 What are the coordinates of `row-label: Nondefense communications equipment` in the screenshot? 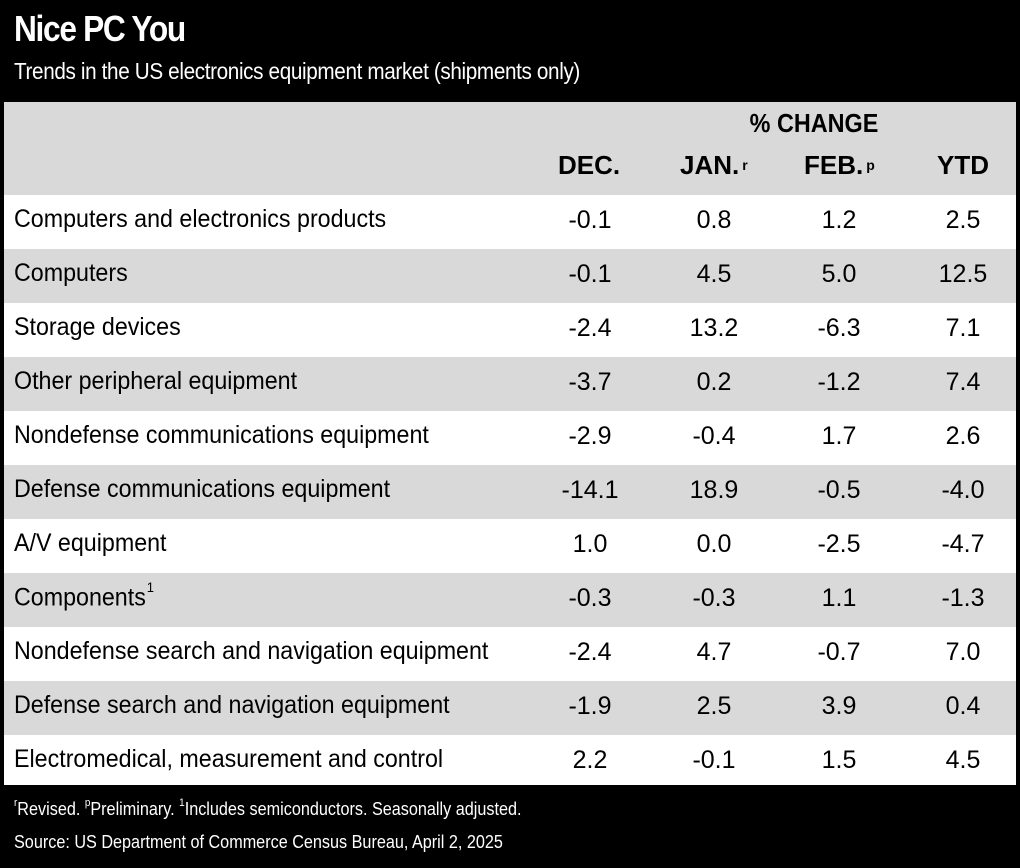 It's located at (221, 435).